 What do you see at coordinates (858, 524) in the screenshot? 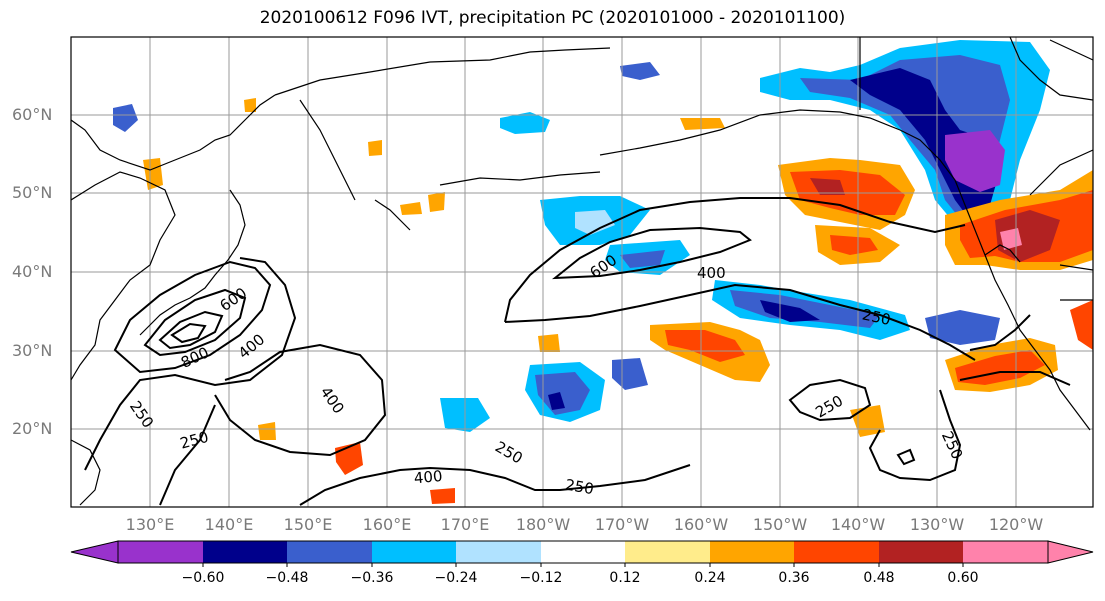
I see `lon-label: 140°W` at bounding box center [858, 524].